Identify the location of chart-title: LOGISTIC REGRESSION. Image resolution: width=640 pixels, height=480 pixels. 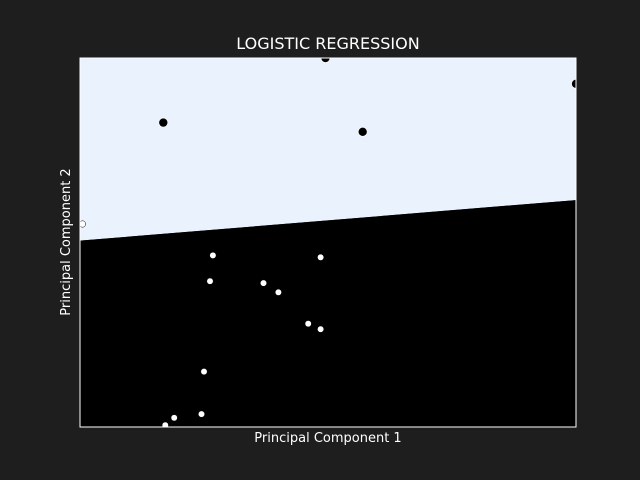
(327, 43).